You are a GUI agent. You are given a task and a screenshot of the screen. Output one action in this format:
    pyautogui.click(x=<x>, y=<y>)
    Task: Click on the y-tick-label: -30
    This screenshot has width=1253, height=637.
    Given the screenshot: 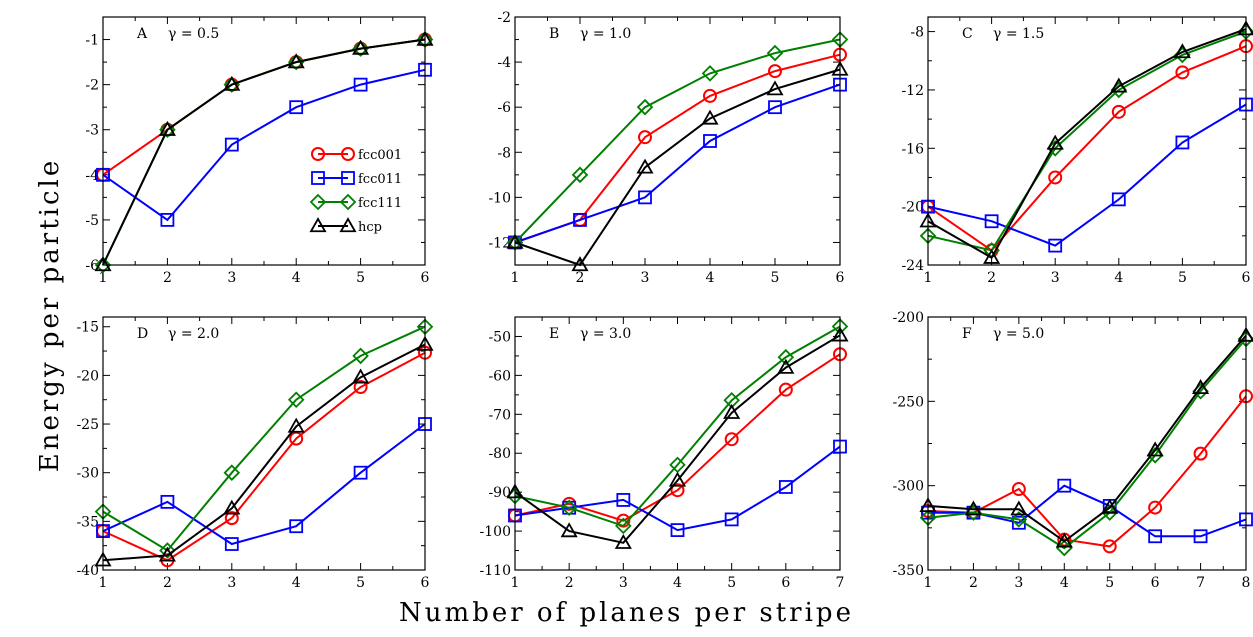 What is the action you would take?
    pyautogui.click(x=87, y=474)
    